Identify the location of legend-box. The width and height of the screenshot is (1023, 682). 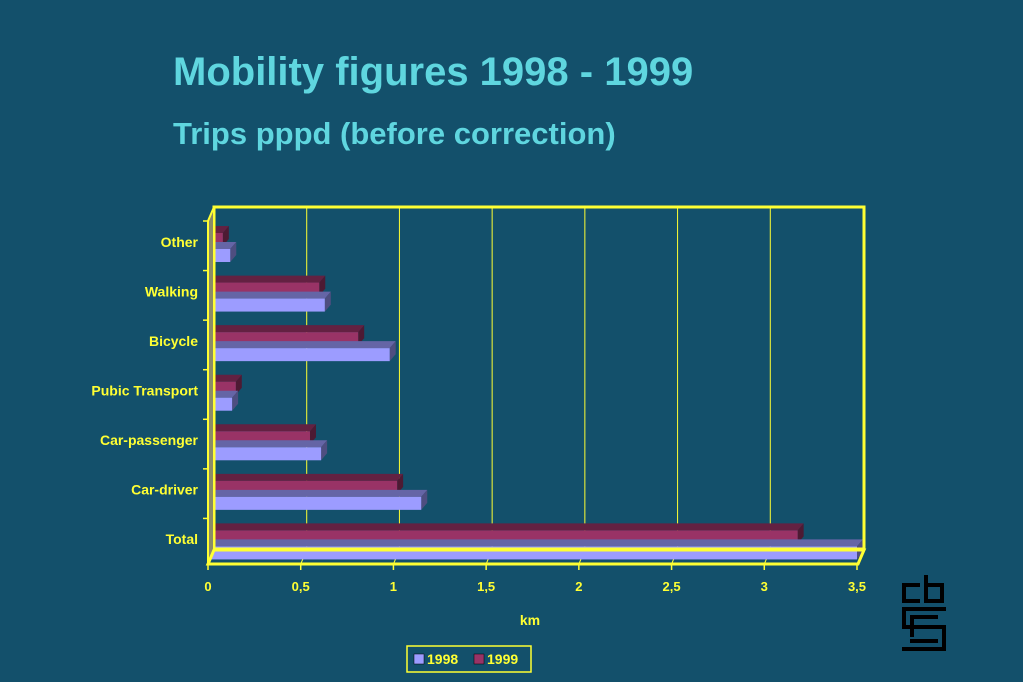
(469, 659).